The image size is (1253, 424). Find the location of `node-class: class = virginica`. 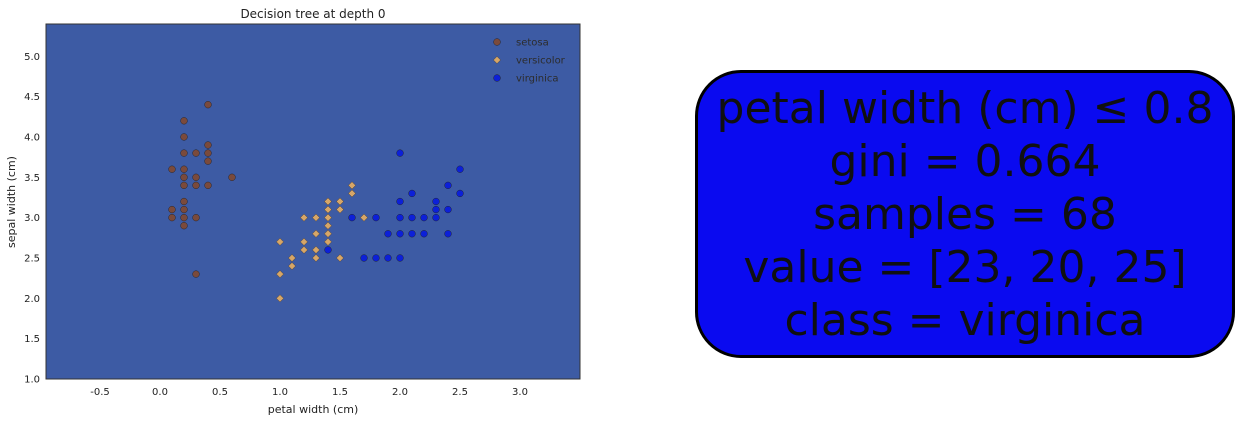

node-class: class = virginica is located at coordinates (965, 320).